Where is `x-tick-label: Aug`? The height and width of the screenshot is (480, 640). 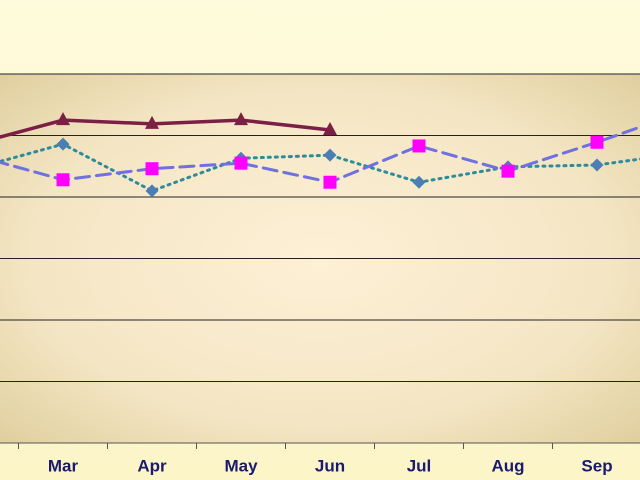
x-tick-label: Aug is located at coordinates (507, 465).